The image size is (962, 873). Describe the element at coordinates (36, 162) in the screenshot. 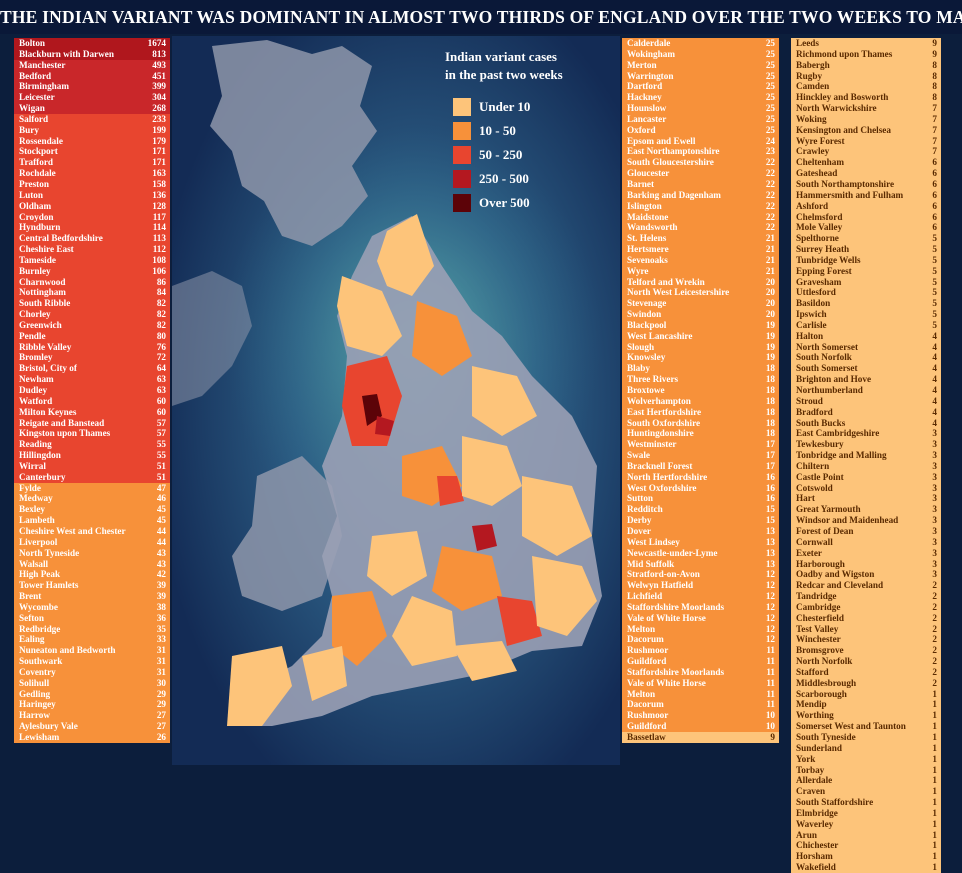

I see `district-name: Trafford` at that location.